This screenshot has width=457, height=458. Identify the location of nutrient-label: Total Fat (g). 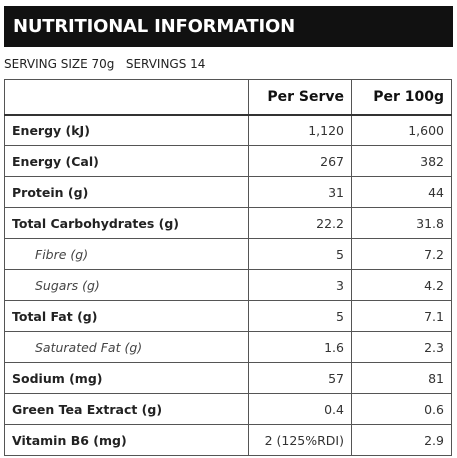
(126, 316).